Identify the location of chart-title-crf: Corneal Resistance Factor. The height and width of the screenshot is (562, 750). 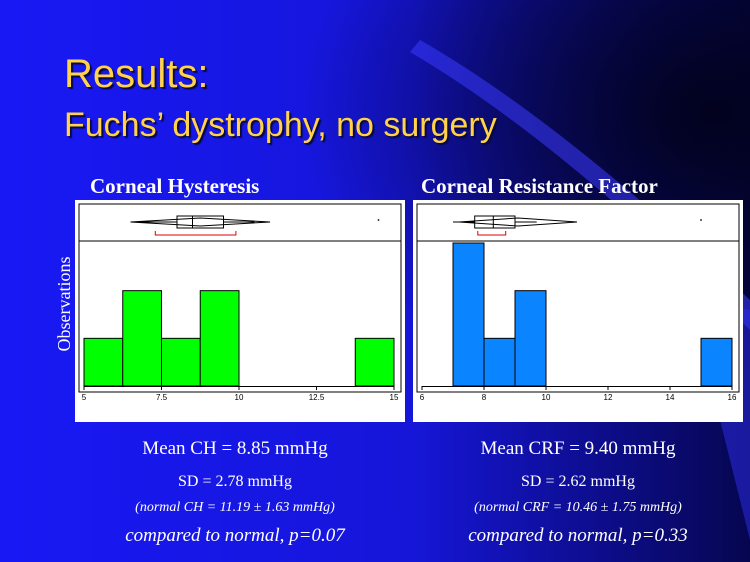
(539, 186).